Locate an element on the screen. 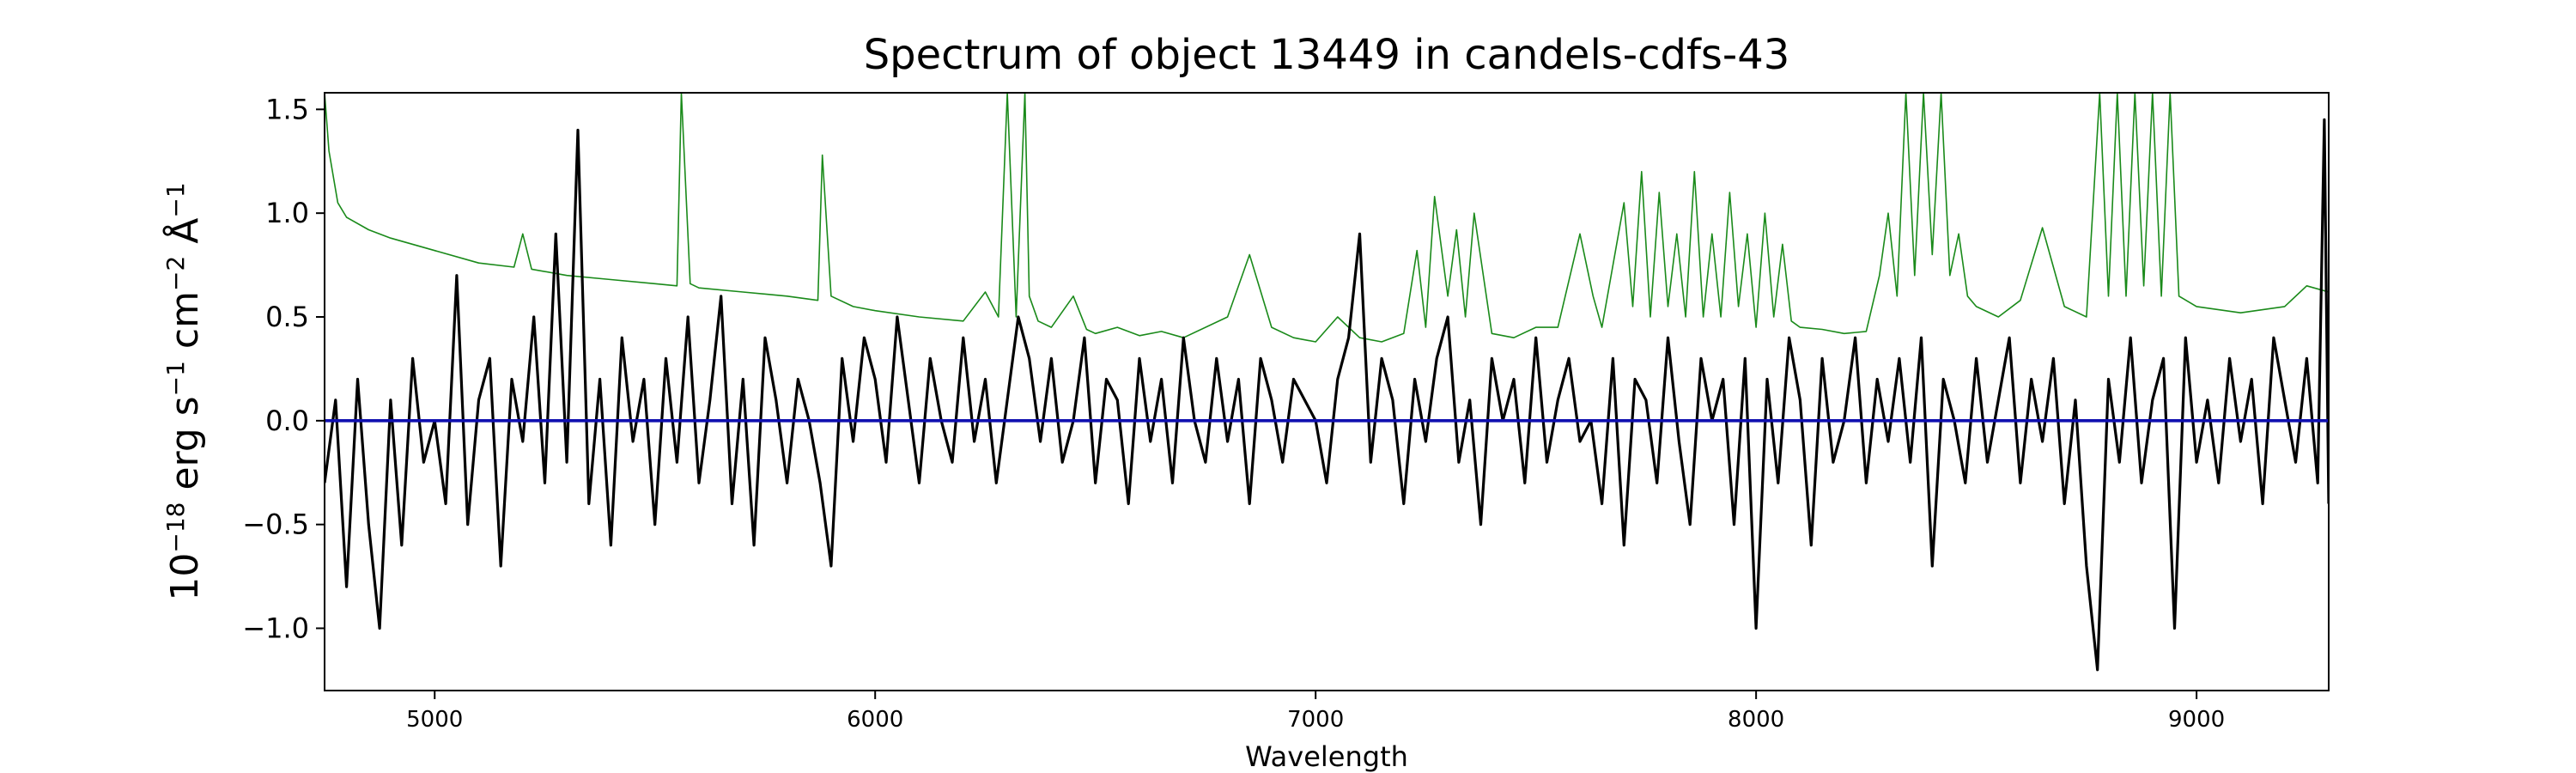  x-tick-label: 8000 is located at coordinates (1756, 720).